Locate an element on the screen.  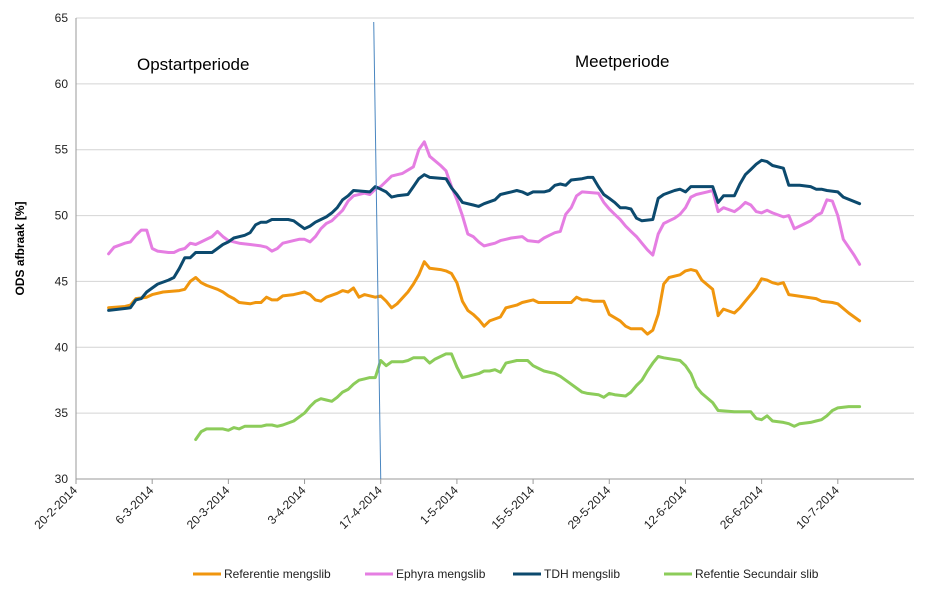
y-tick-label: 35 is located at coordinates (62, 413).